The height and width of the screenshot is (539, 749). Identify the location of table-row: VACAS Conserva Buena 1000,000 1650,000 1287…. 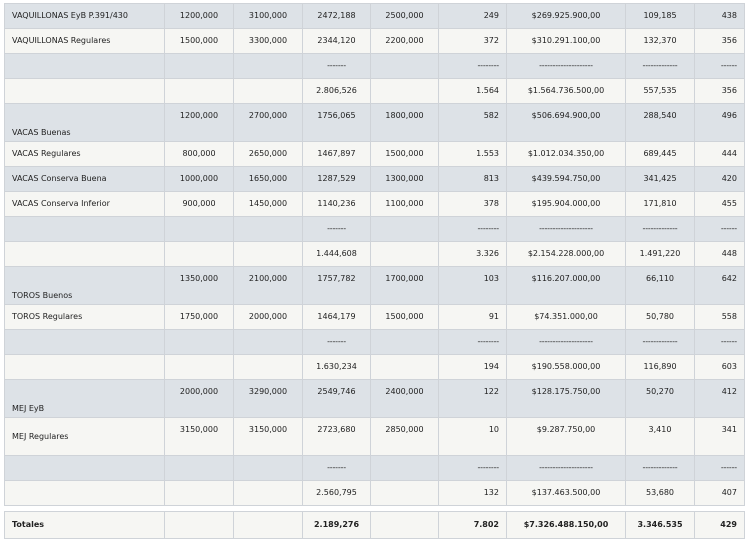
(374, 179).